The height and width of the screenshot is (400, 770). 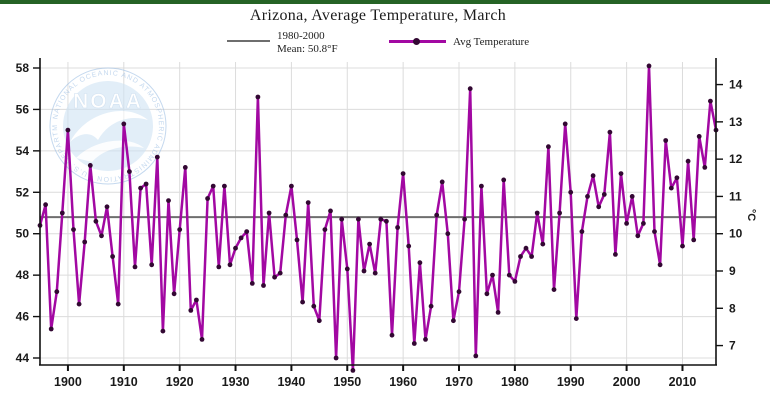 What do you see at coordinates (108, 101) in the screenshot?
I see `noaa-wordmark: NOAA` at bounding box center [108, 101].